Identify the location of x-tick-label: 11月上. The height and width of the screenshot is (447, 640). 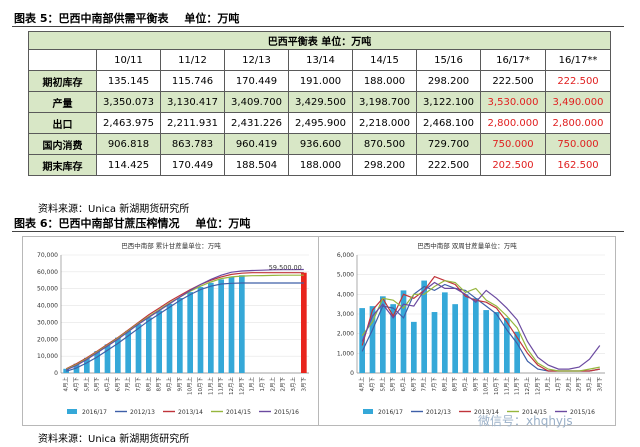
(506, 386).